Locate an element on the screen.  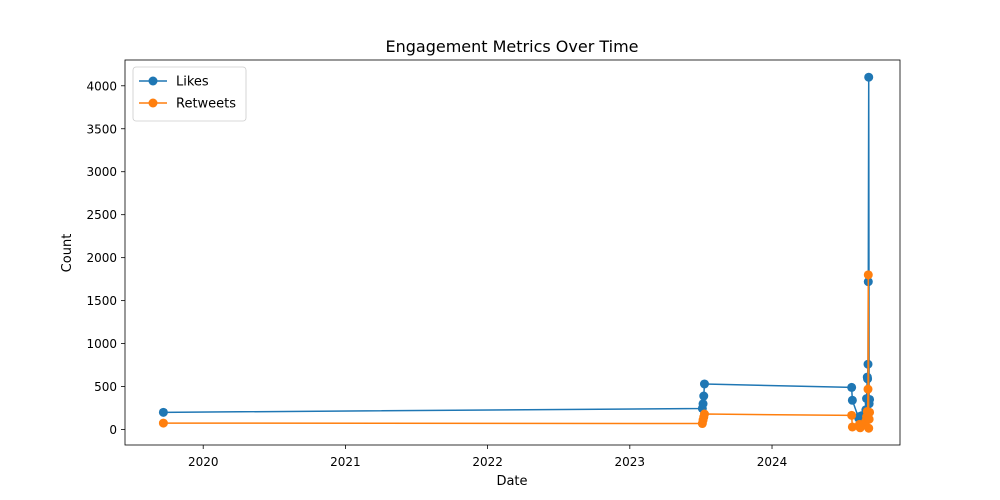
y-tick-label: 2000 is located at coordinates (101, 258).